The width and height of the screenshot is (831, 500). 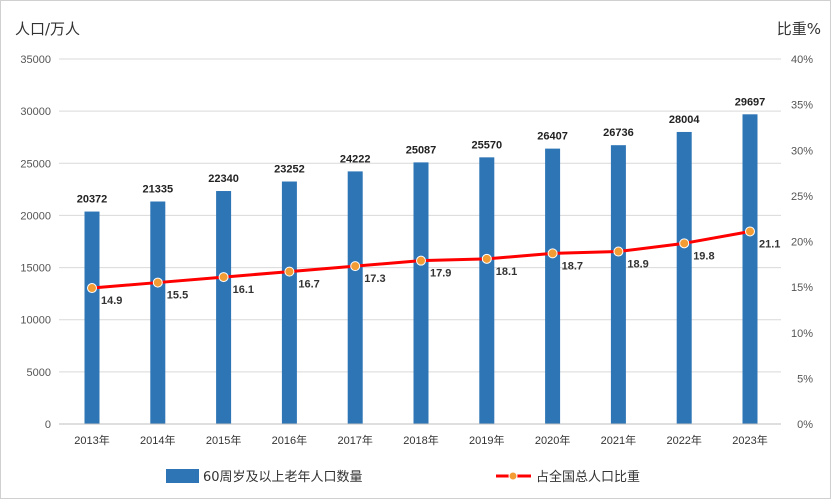 What do you see at coordinates (374, 279) in the screenshot?
I see `line-value-label: 17.3` at bounding box center [374, 279].